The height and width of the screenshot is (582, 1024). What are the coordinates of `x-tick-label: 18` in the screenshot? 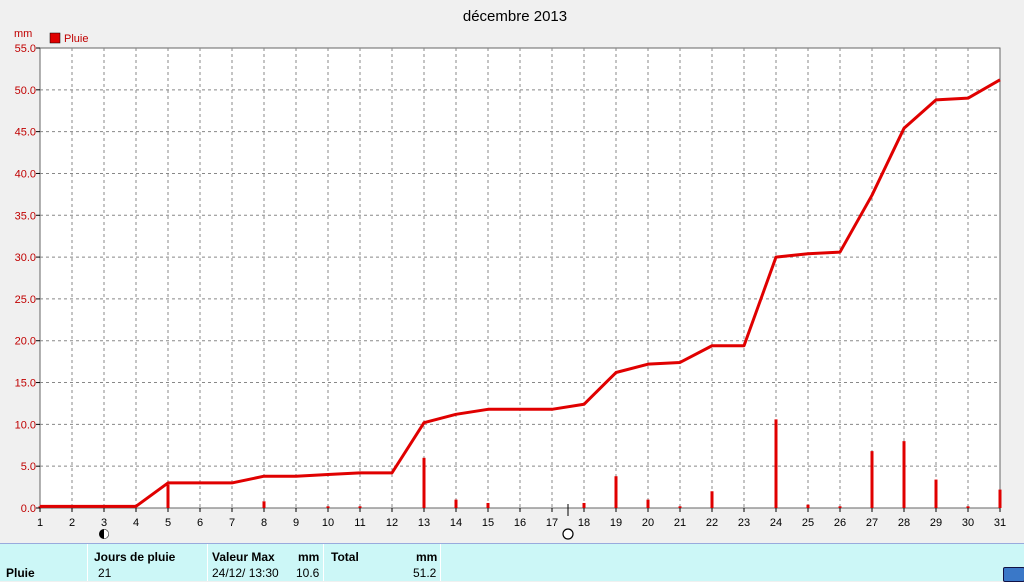 It's located at (584, 523).